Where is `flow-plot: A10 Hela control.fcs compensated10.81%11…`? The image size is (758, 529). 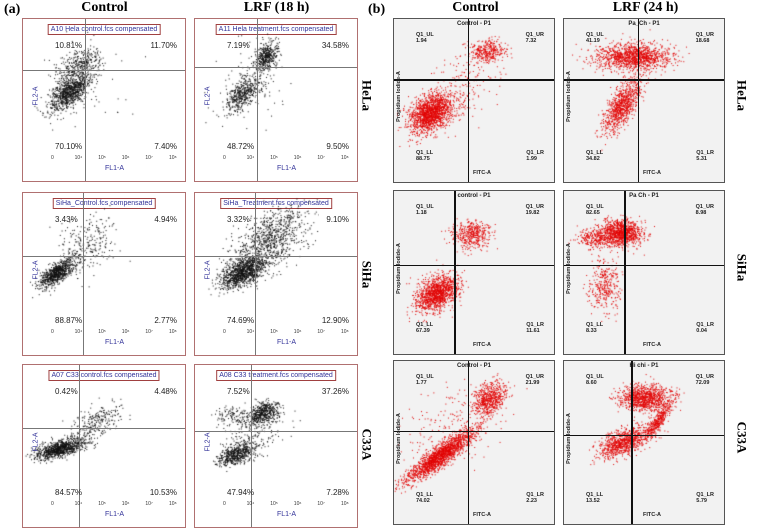 flow-plot: A10 Hela control.fcs compensated10.81%11… is located at coordinates (104, 100).